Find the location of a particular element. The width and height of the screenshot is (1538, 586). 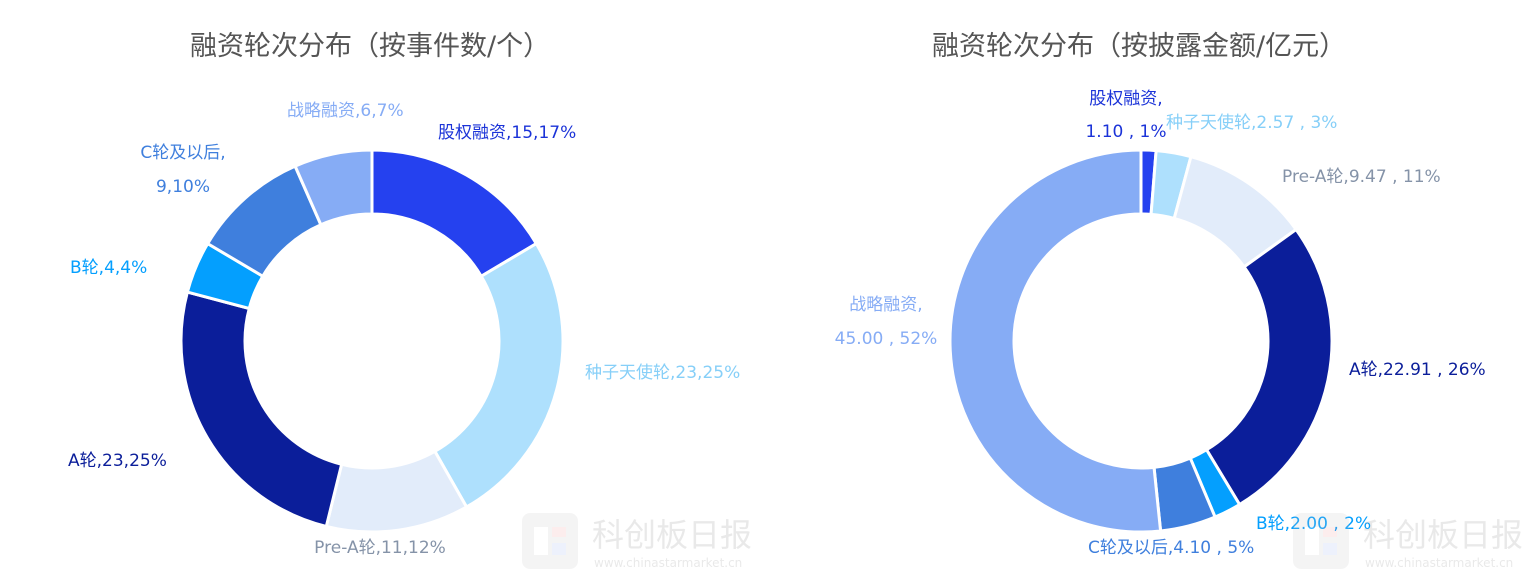

slice-label: B轮,2.00 , 2% is located at coordinates (1313, 524).